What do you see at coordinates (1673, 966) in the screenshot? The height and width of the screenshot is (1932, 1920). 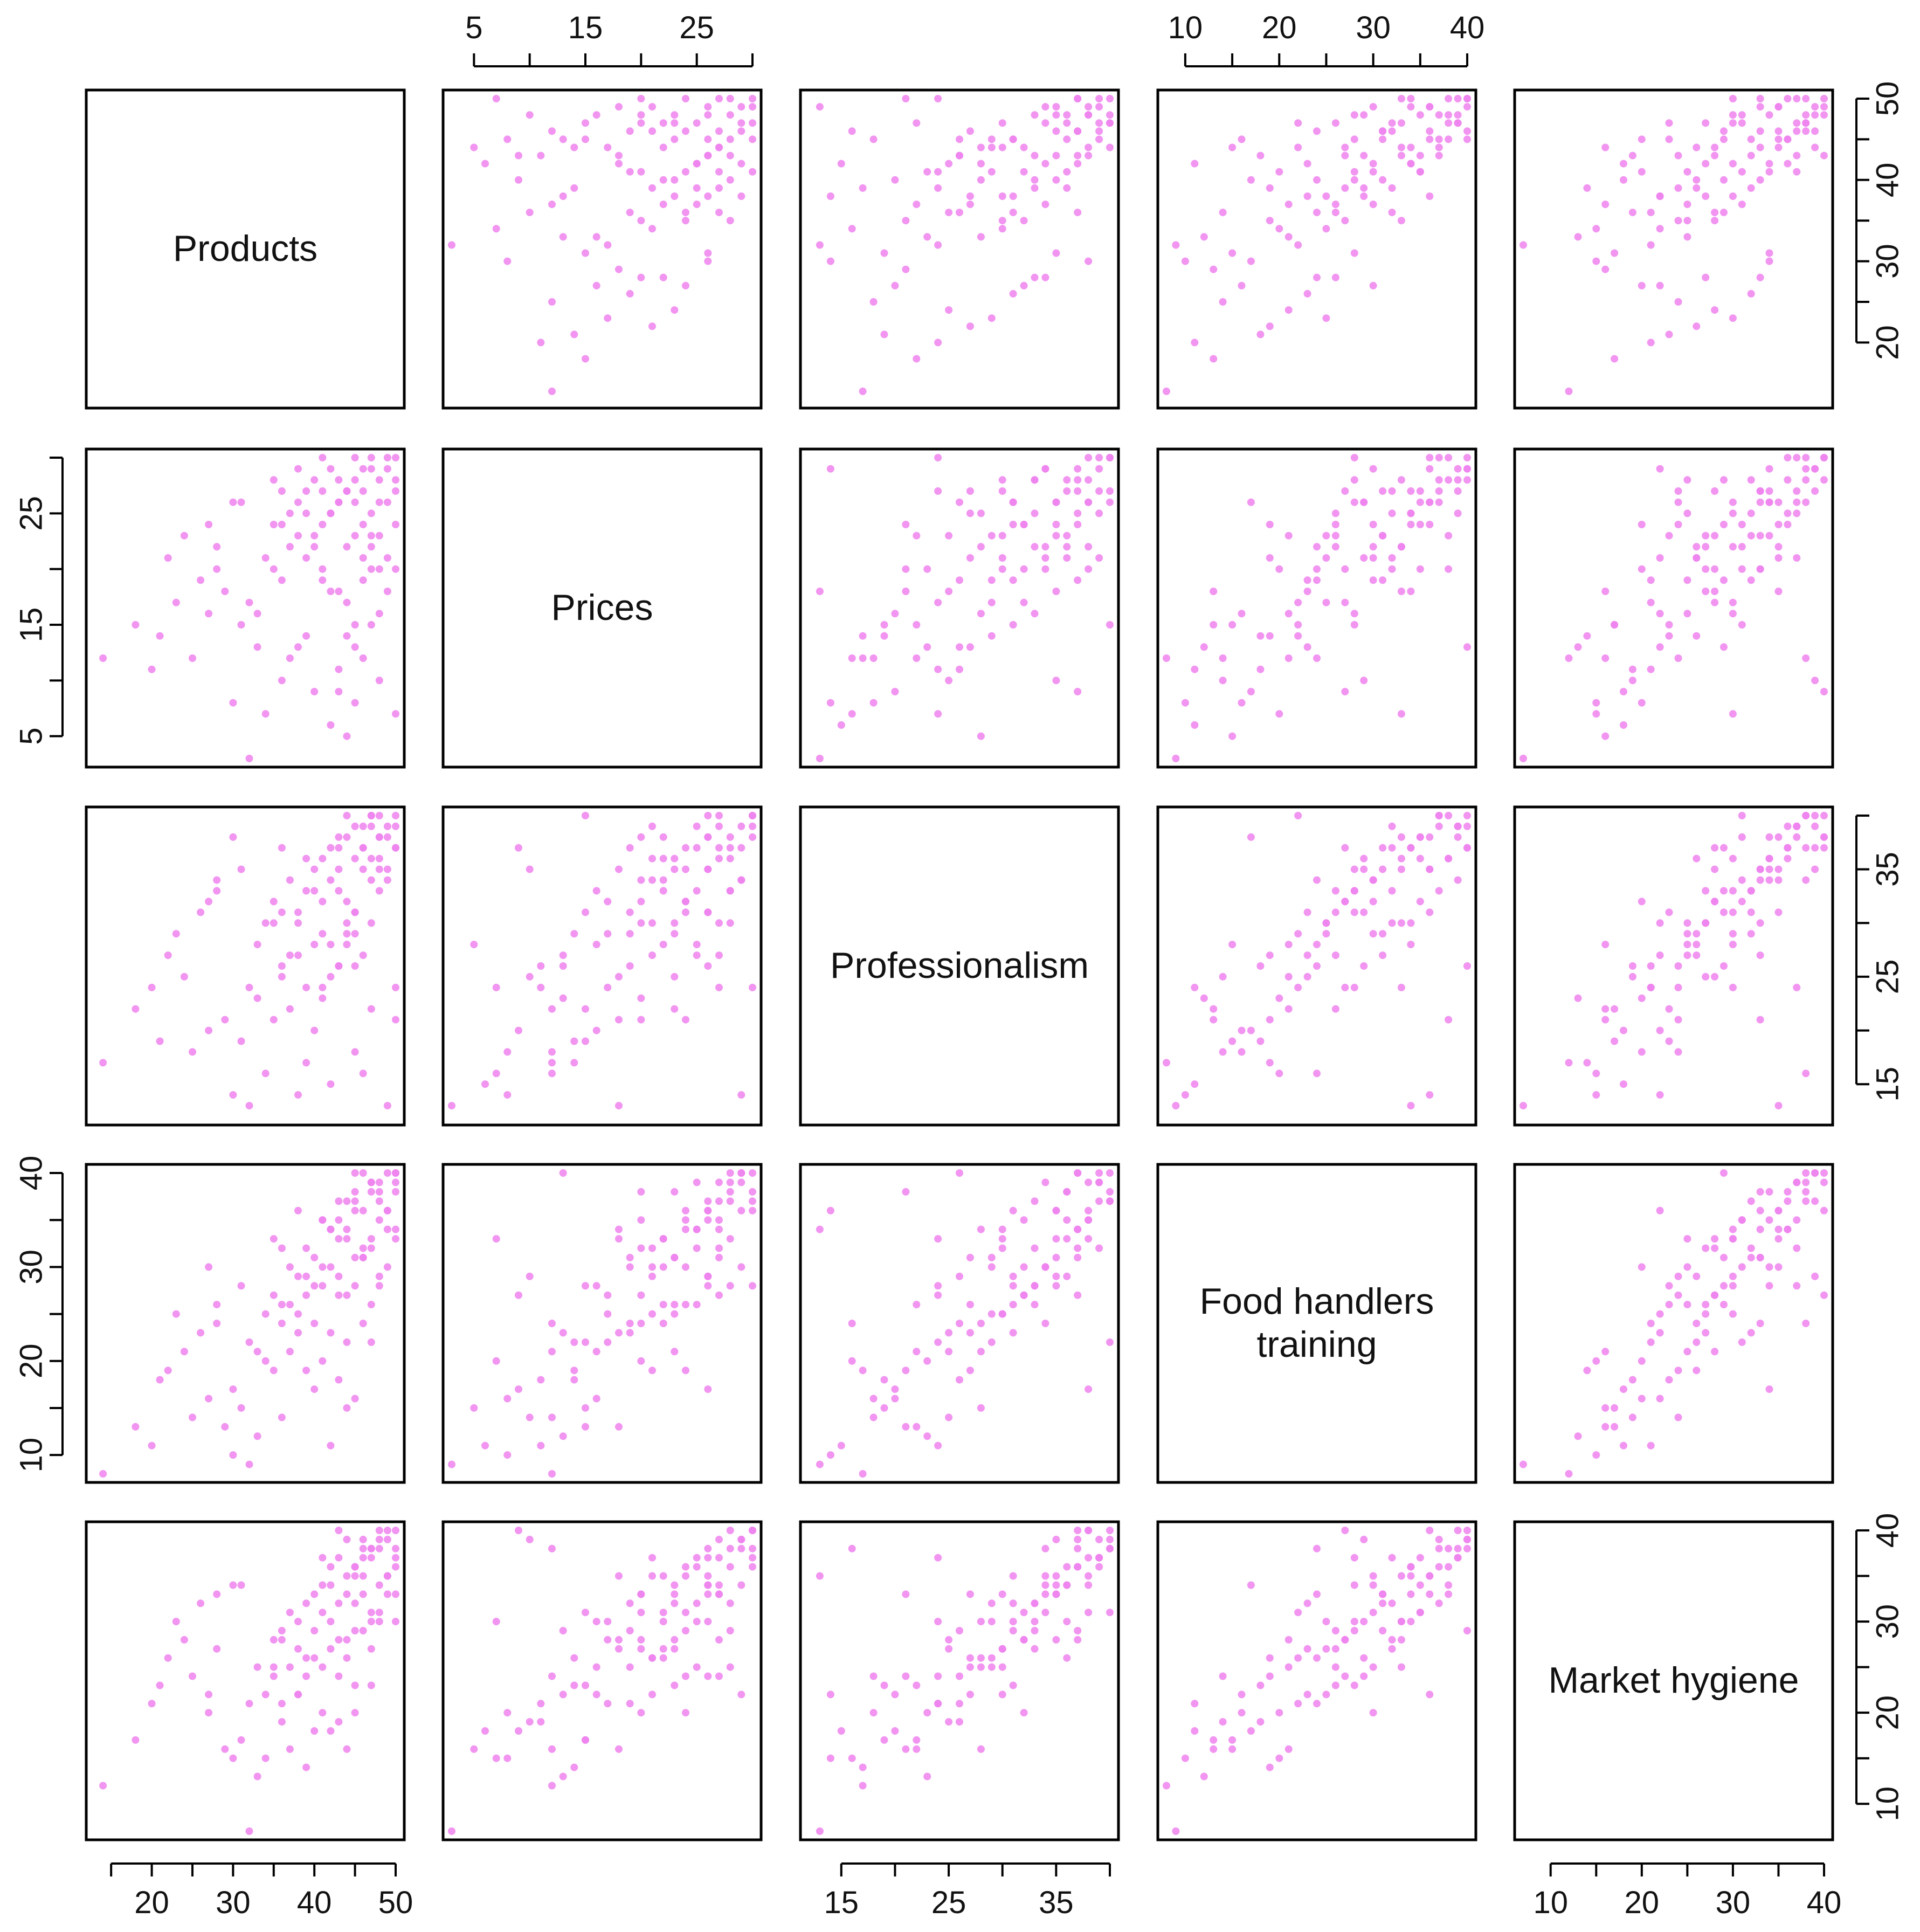 I see `panel-professionalism-vs-market_hygiene` at bounding box center [1673, 966].